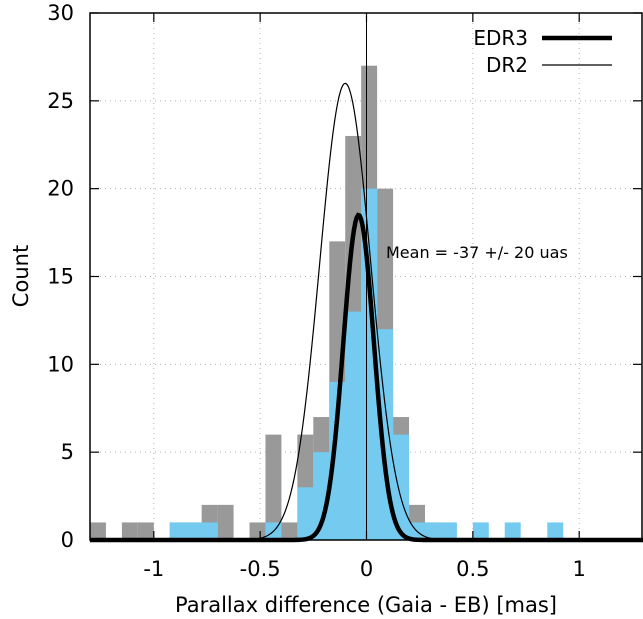  I want to click on x-tick-label: -1, so click(153, 569).